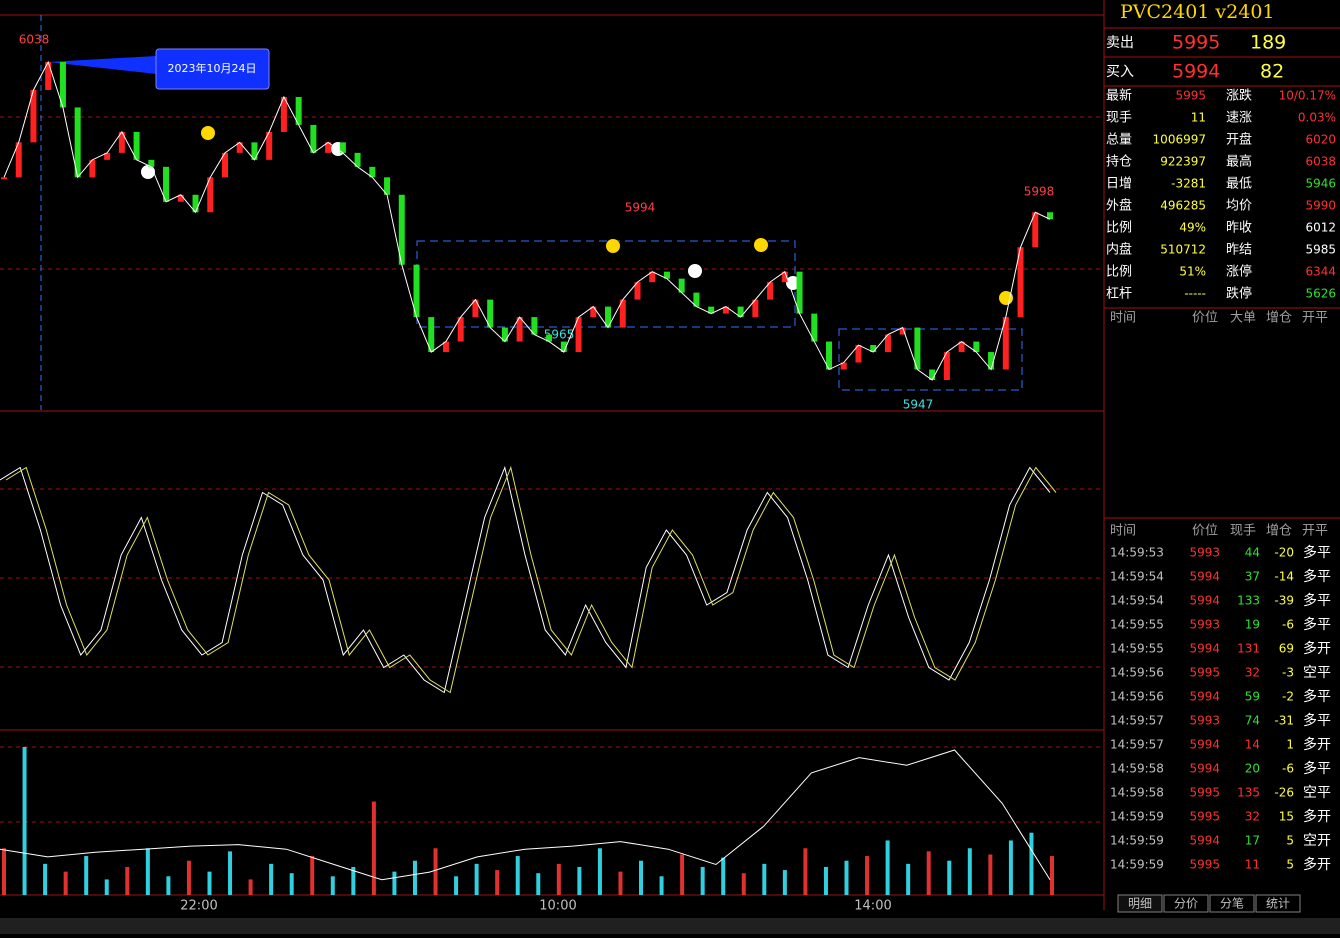  I want to click on column-header: 时间, so click(1123, 531).